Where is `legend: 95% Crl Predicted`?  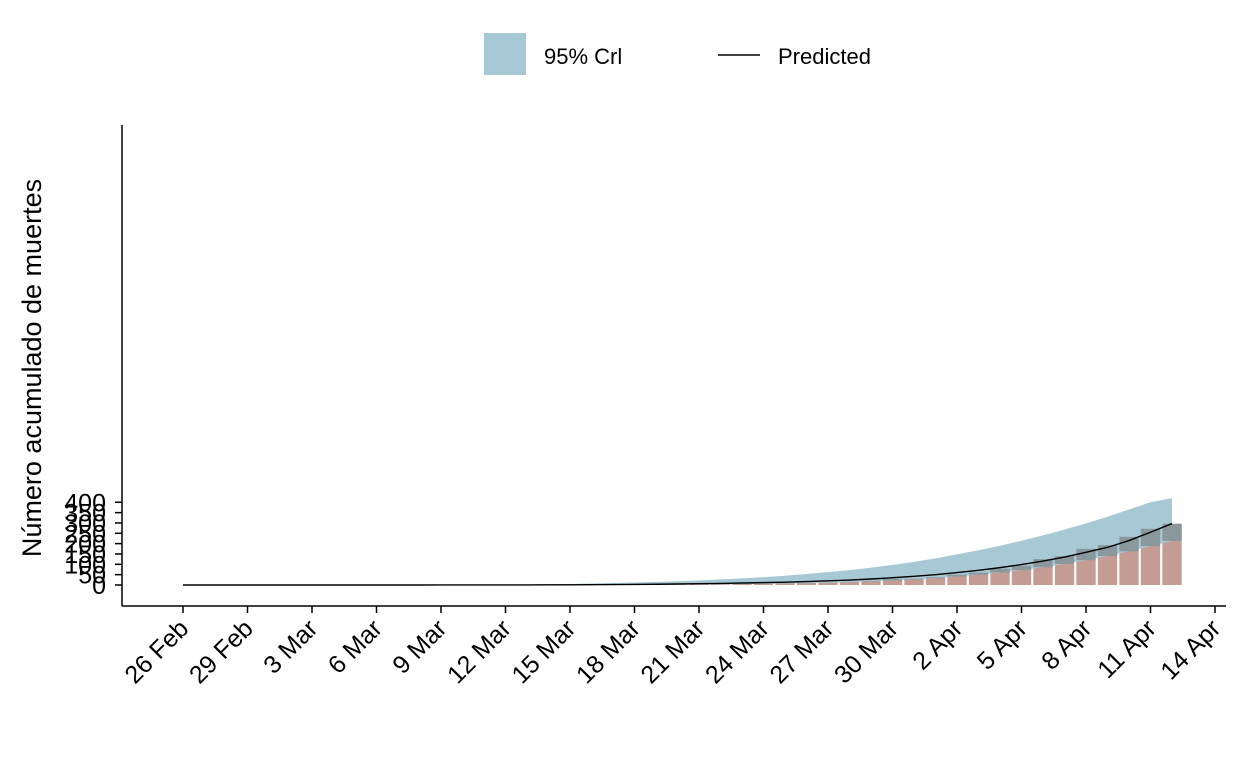
legend: 95% Crl Predicted is located at coordinates (677, 54).